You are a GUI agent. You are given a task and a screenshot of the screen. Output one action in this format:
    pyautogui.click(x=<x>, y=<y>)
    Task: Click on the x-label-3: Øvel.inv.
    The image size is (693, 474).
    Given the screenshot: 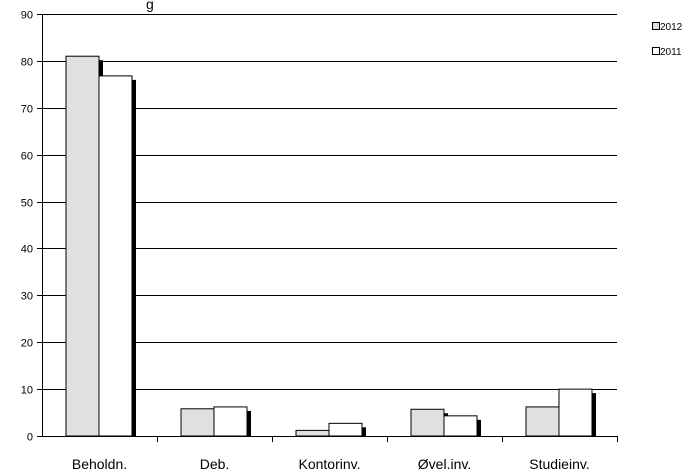 What is the action you would take?
    pyautogui.click(x=444, y=464)
    